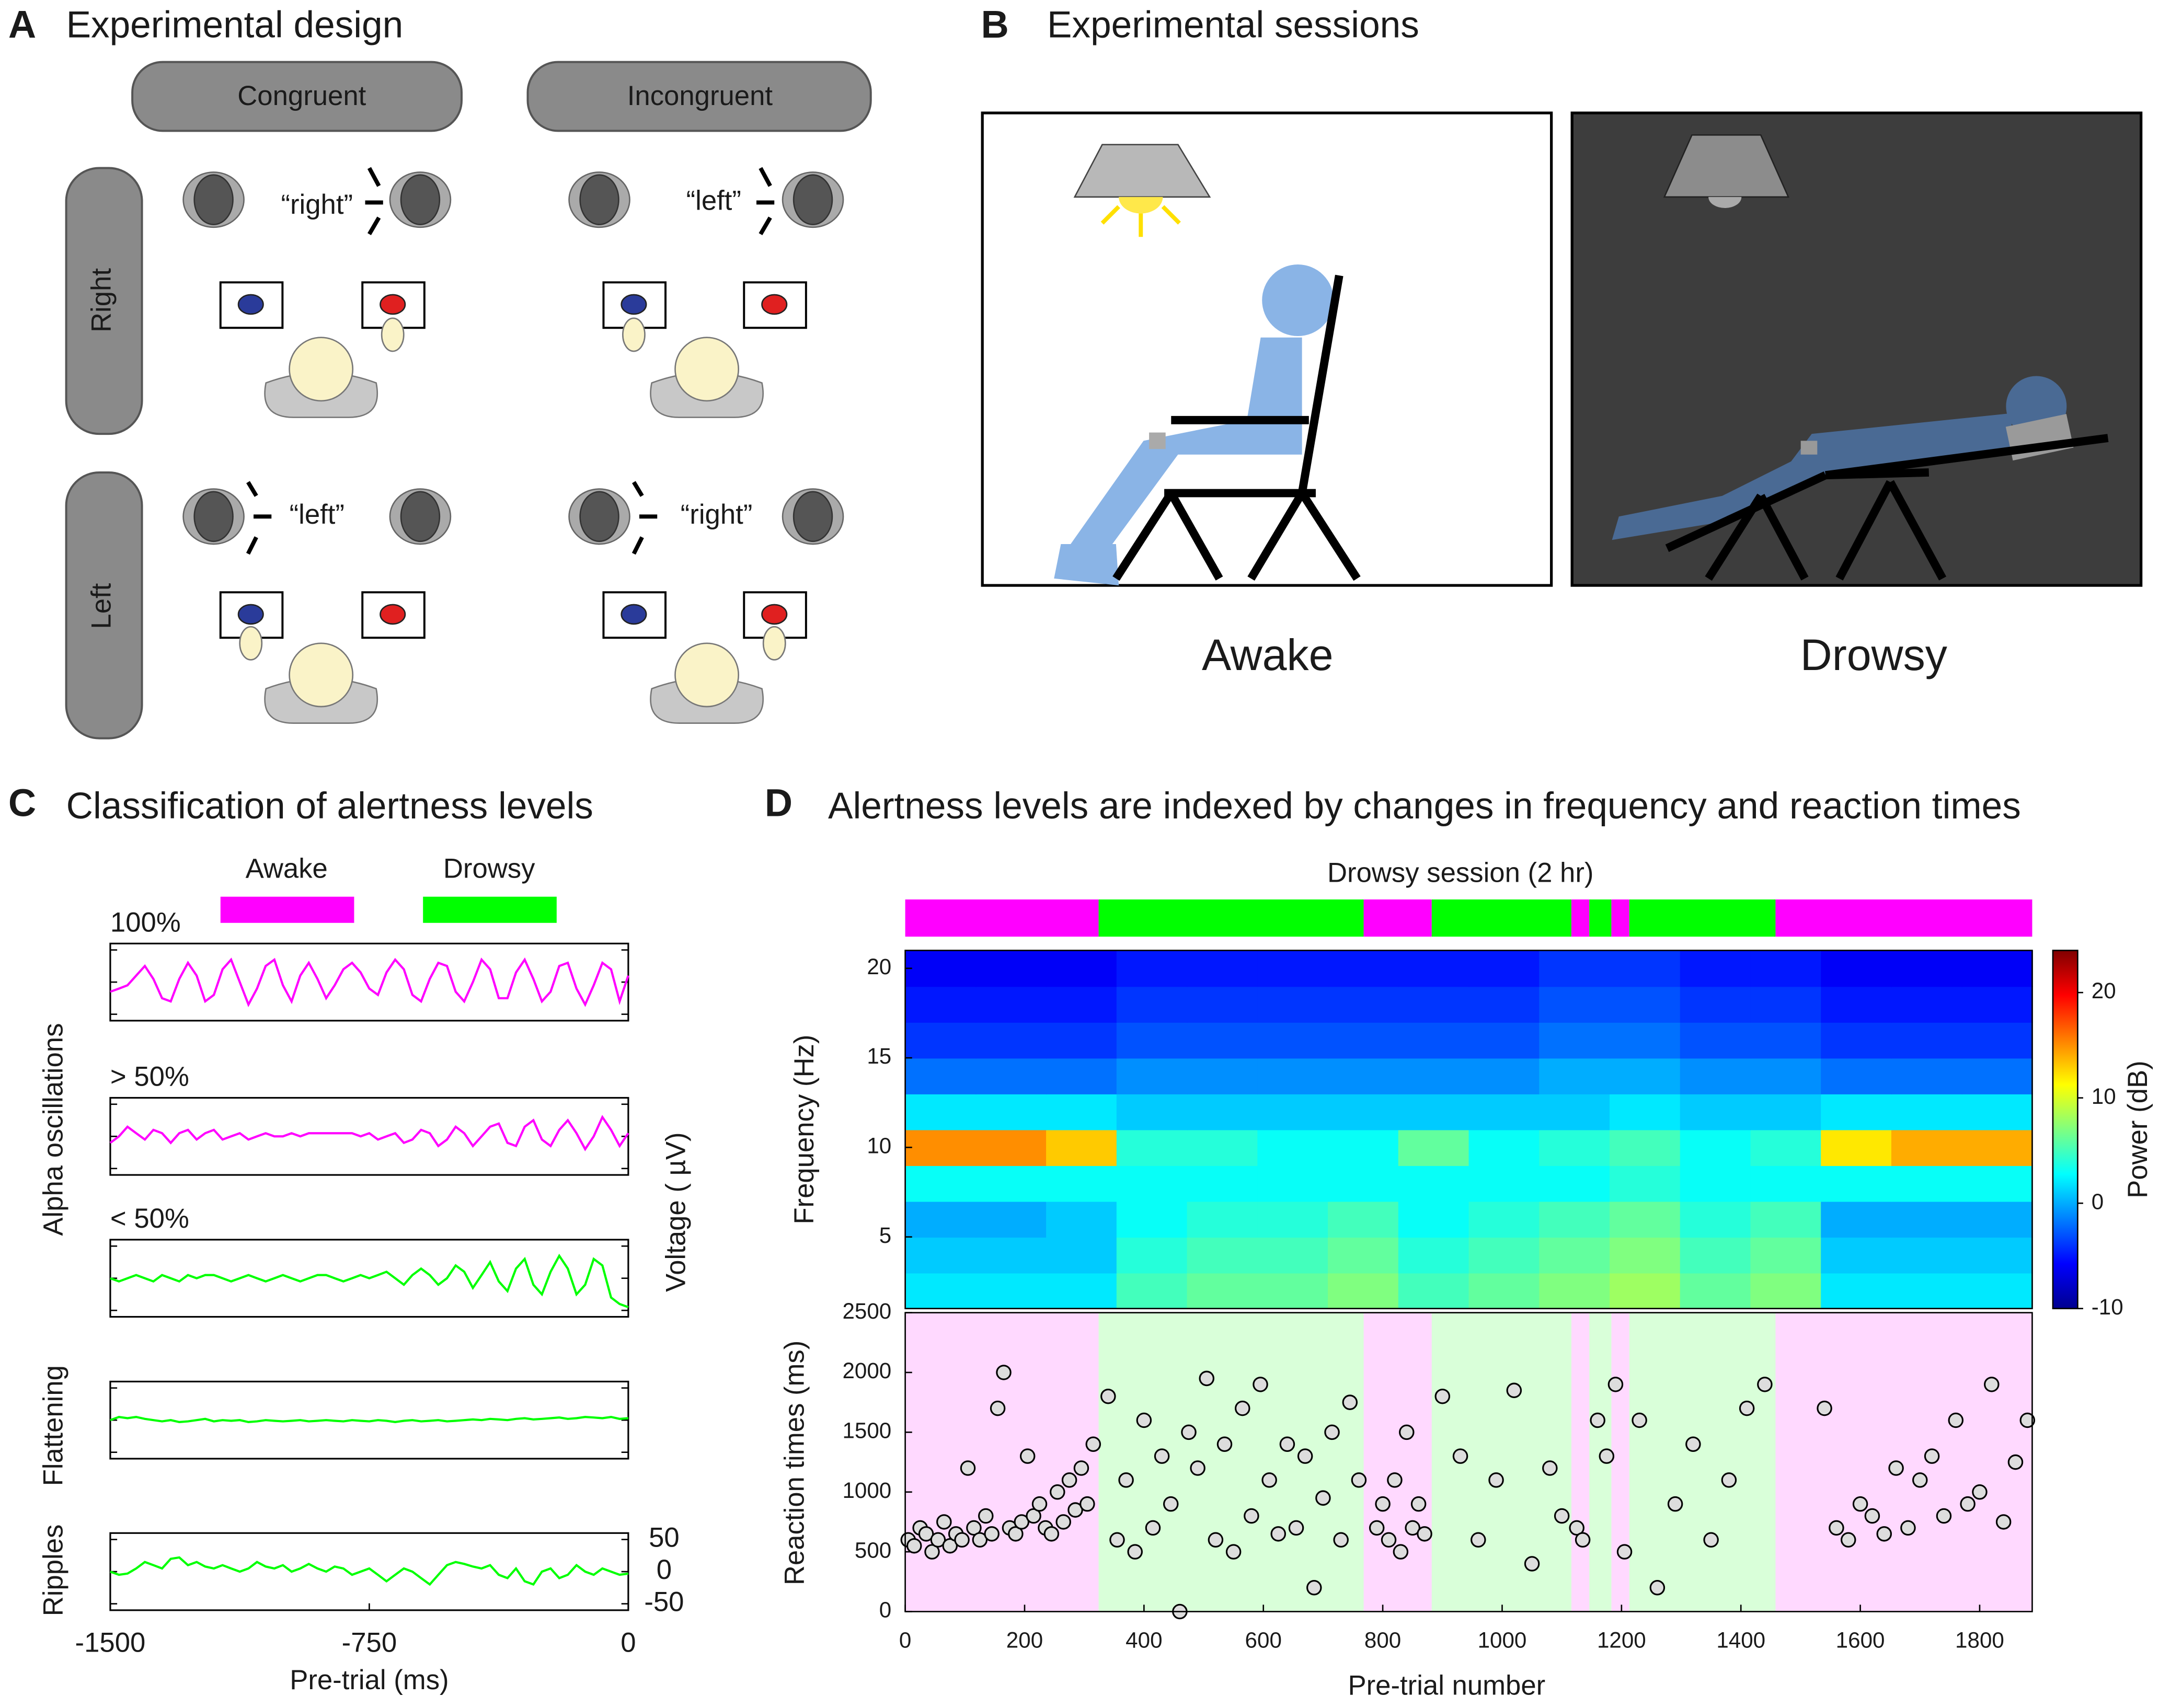 The height and width of the screenshot is (1708, 2159). I want to click on y-tick-label: 500, so click(873, 1550).